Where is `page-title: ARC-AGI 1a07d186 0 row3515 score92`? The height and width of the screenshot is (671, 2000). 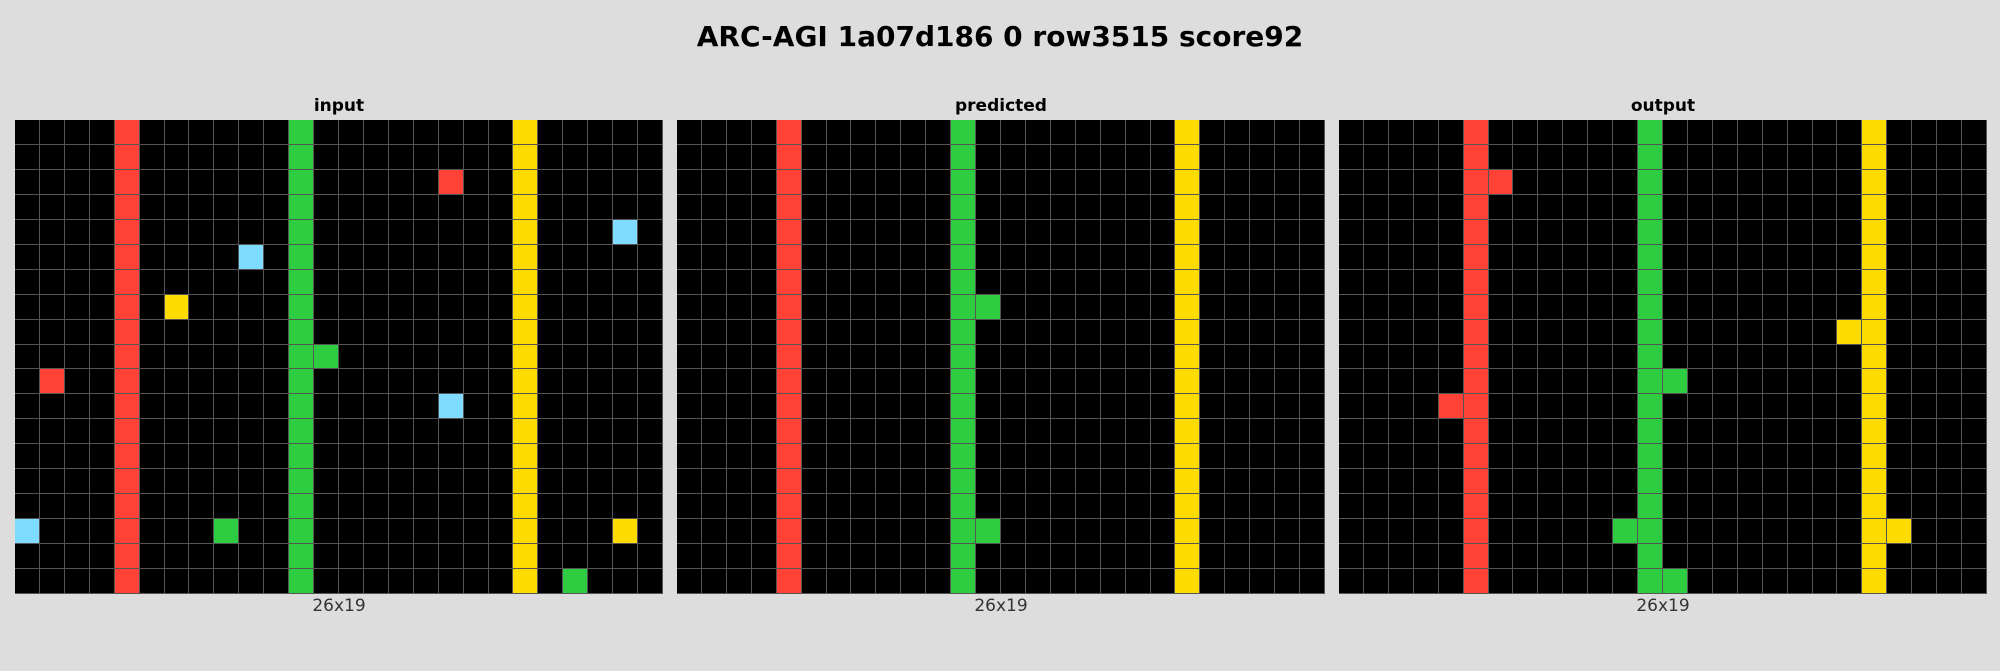
page-title: ARC-AGI 1a07d186 0 row3515 score92 is located at coordinates (1000, 36).